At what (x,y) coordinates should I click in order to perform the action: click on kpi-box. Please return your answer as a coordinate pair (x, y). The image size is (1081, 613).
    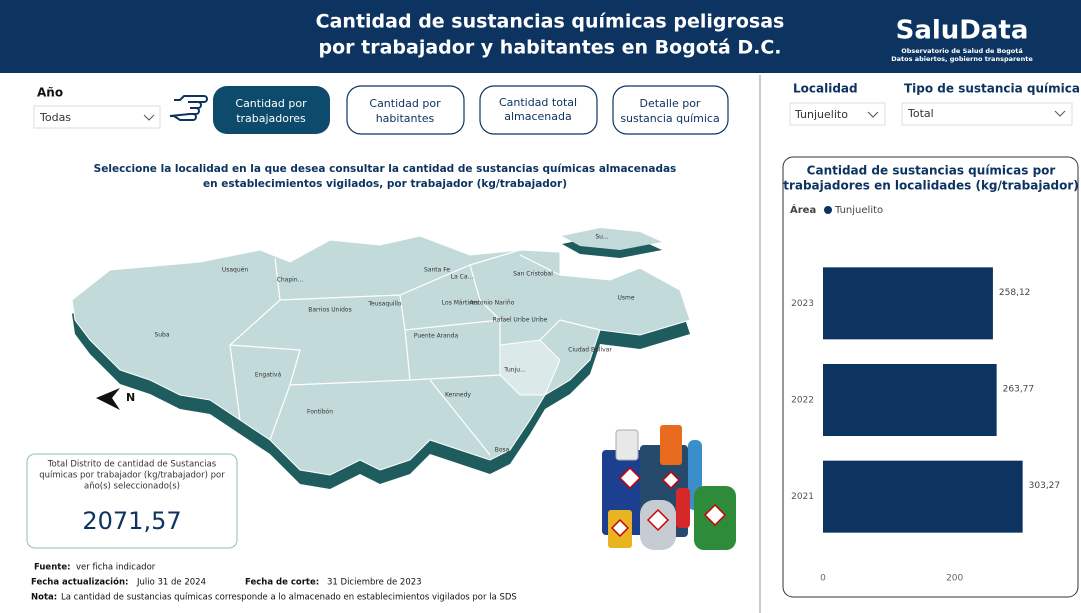
    Looking at the image, I should click on (132, 501).